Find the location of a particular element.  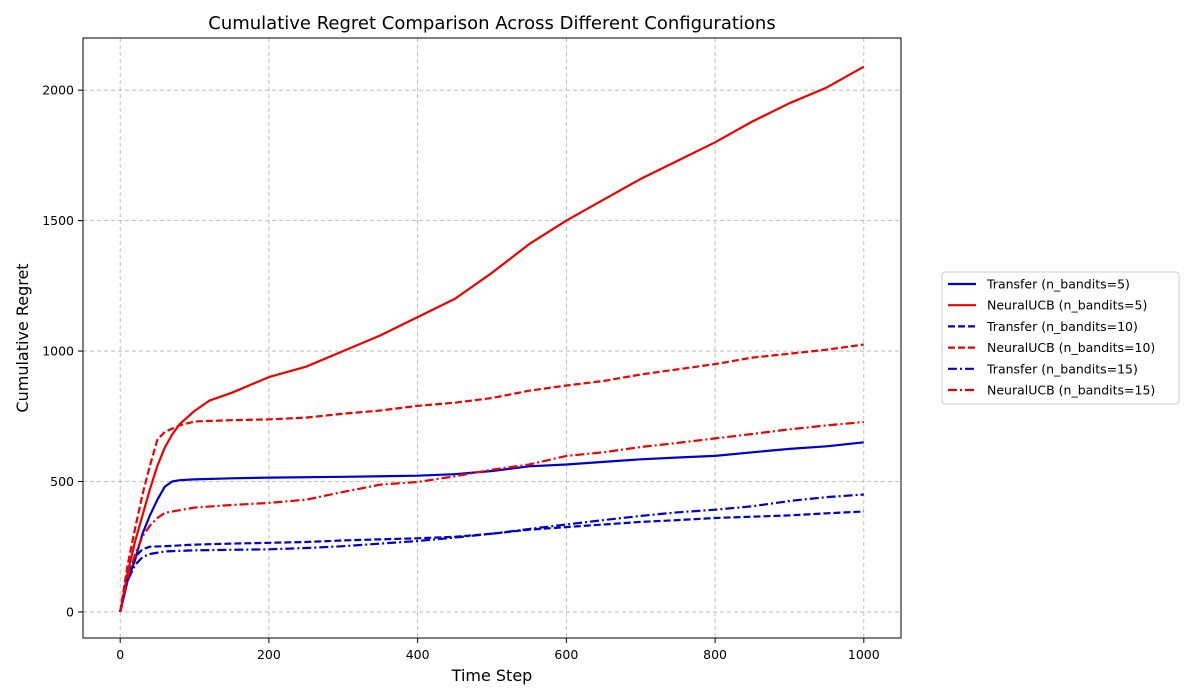

legend-label: Transfer (n_bandits=10) is located at coordinates (1062, 326).